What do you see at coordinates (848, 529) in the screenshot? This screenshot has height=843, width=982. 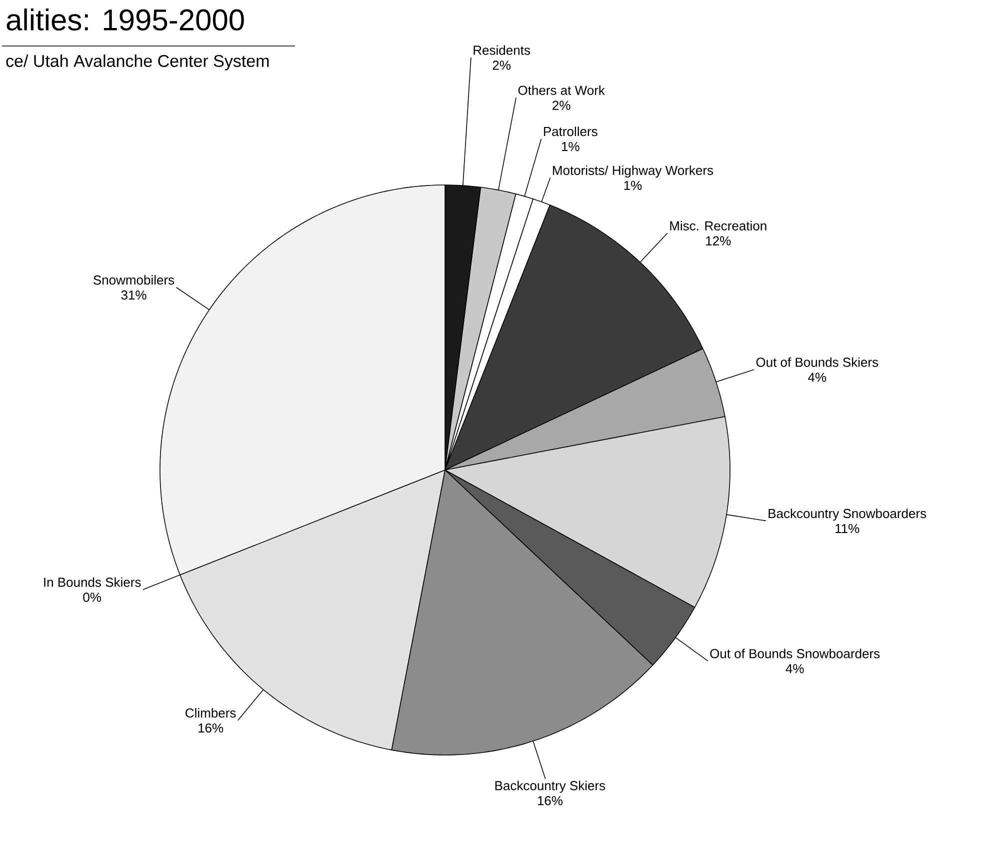 I see `data-label: 11%` at bounding box center [848, 529].